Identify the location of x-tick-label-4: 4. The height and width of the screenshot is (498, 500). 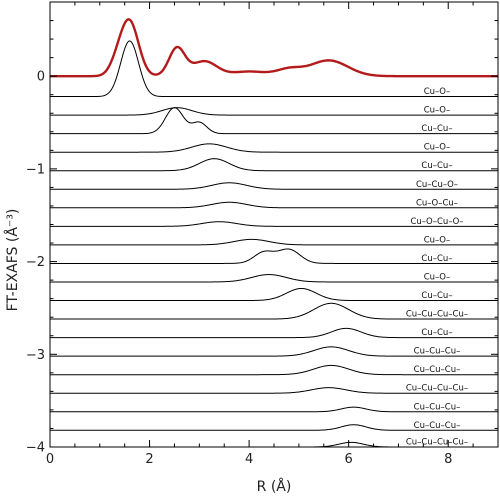
(249, 459).